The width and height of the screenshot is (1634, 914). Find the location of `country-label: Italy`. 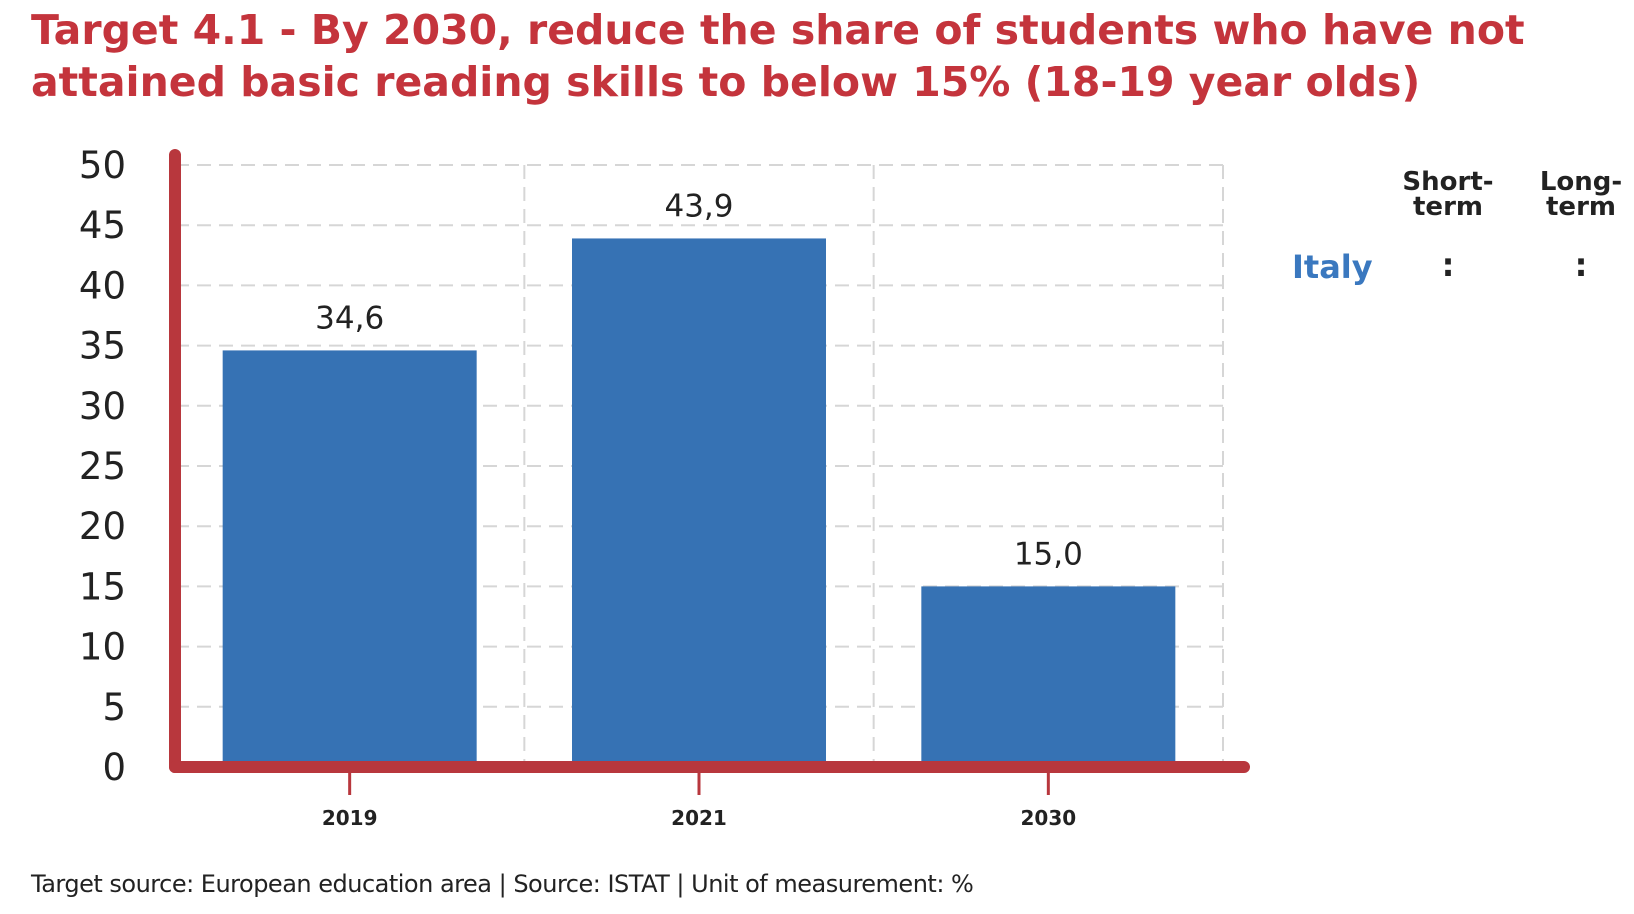

country-label: Italy is located at coordinates (1332, 267).